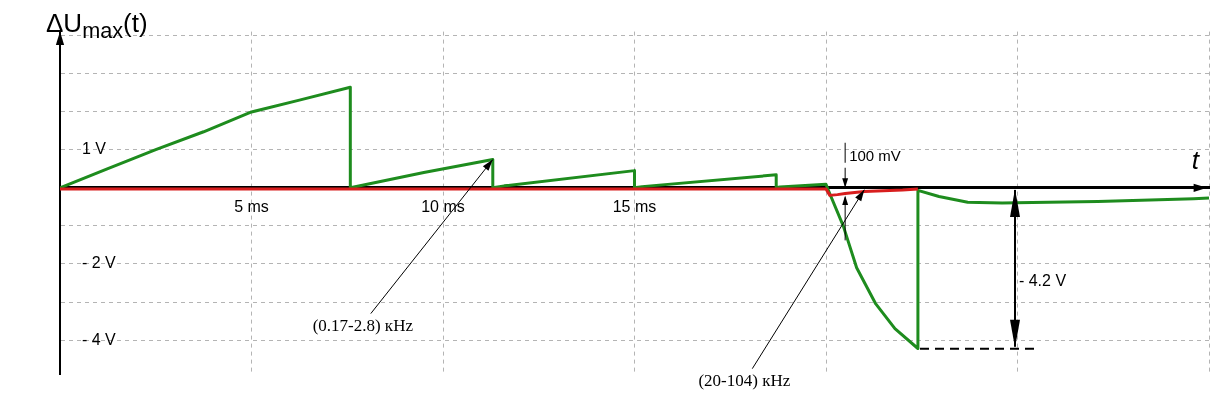 The height and width of the screenshot is (406, 1219). Describe the element at coordinates (1195, 160) in the screenshot. I see `x-axis-title: t` at that location.